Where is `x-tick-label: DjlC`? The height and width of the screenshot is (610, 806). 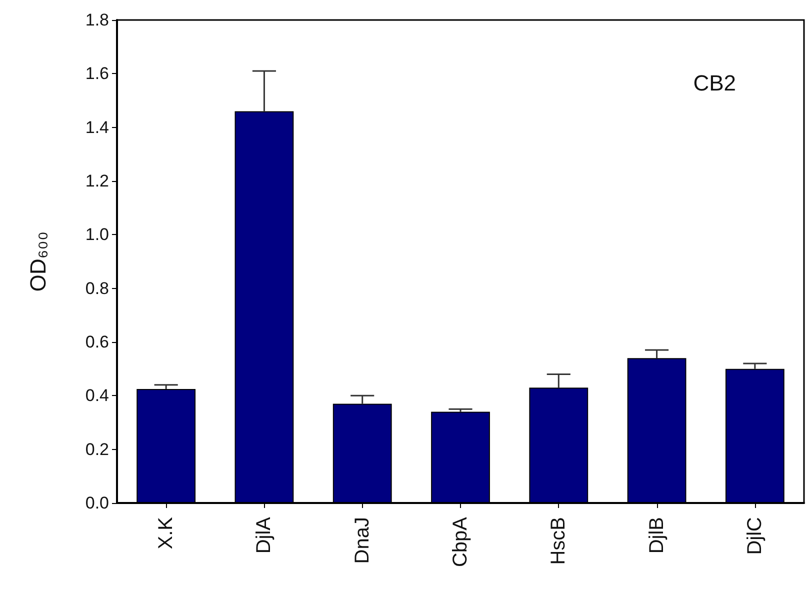 x-tick-label: DjlC is located at coordinates (755, 536).